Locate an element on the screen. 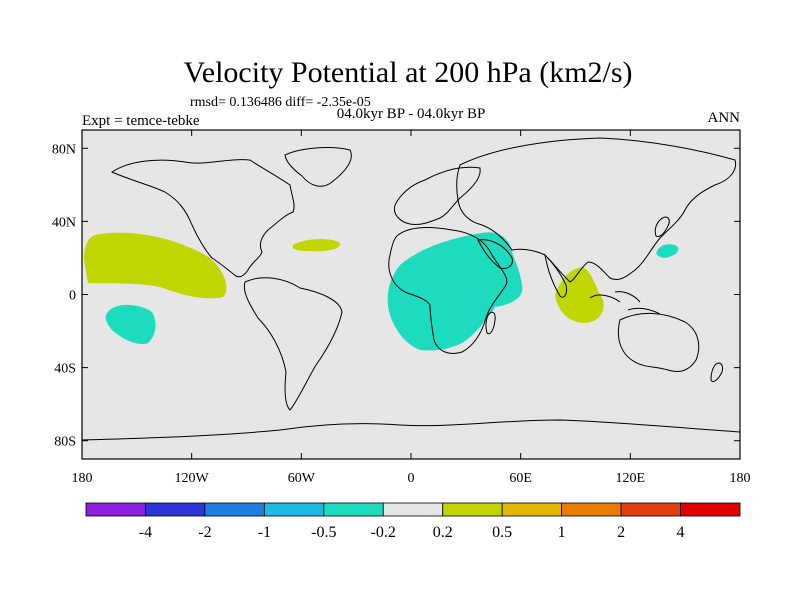  lat-tick-label: 80S is located at coordinates (65, 442).